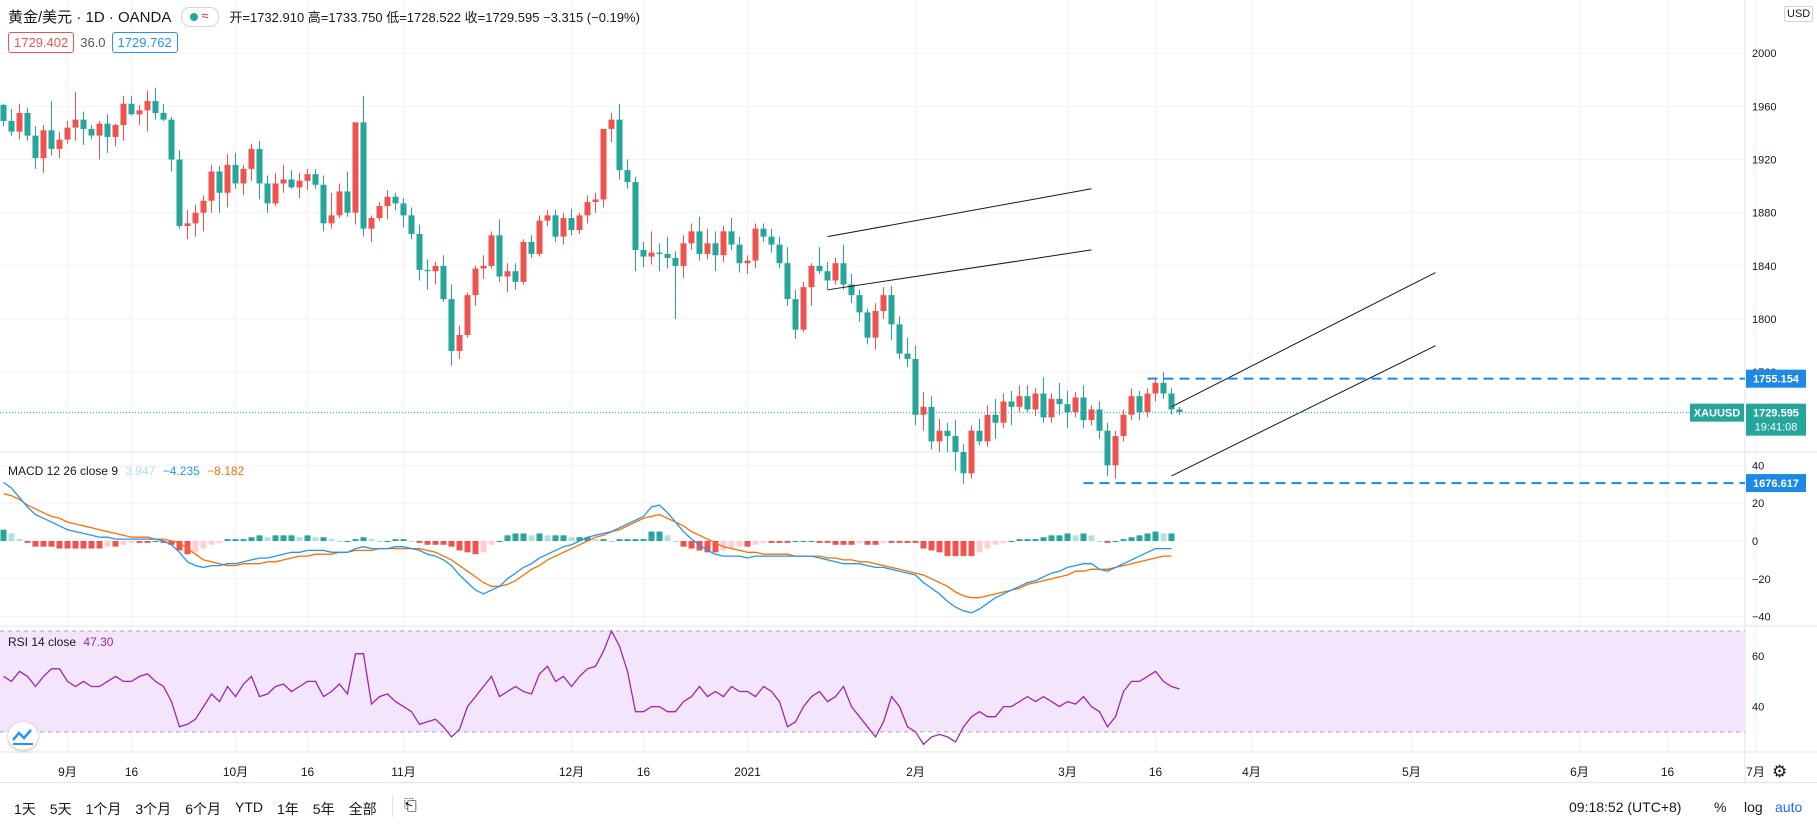 Image resolution: width=1817 pixels, height=829 pixels. Describe the element at coordinates (410, 805) in the screenshot. I see `goto-date-icon: ⎗` at that location.